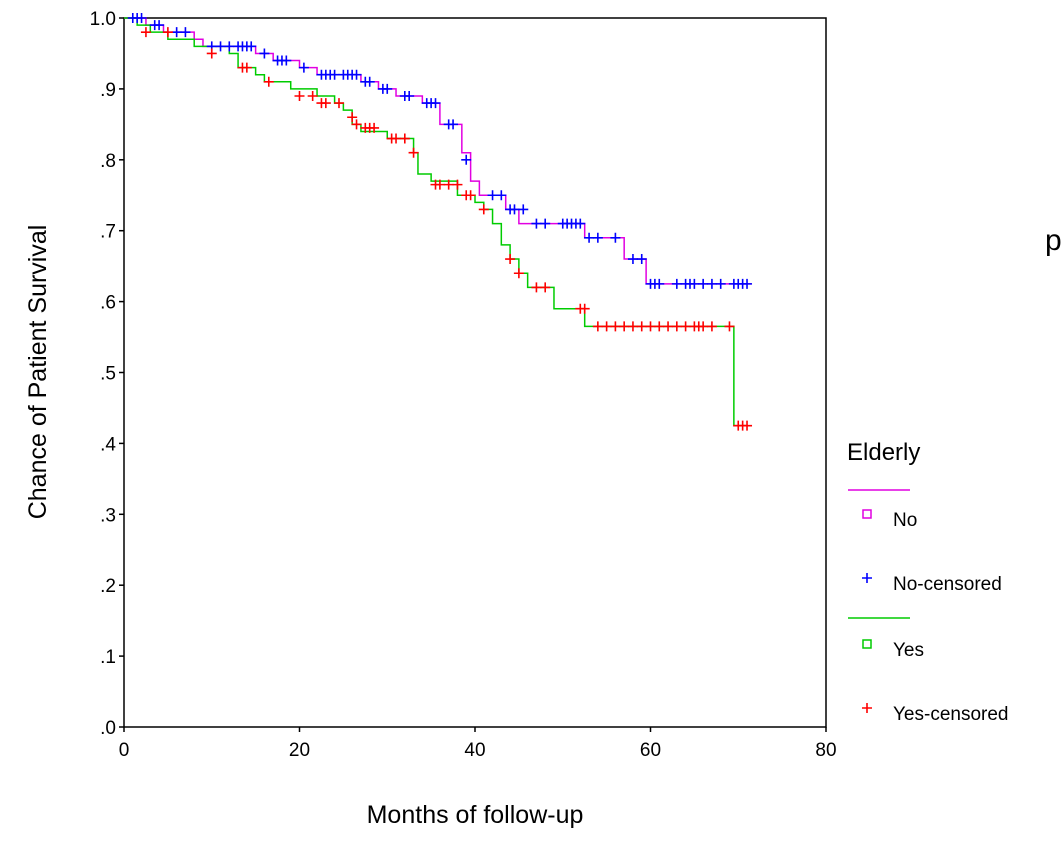 This screenshot has width=1061, height=853. What do you see at coordinates (103, 19) in the screenshot?
I see `y-tick-label: 1.0` at bounding box center [103, 19].